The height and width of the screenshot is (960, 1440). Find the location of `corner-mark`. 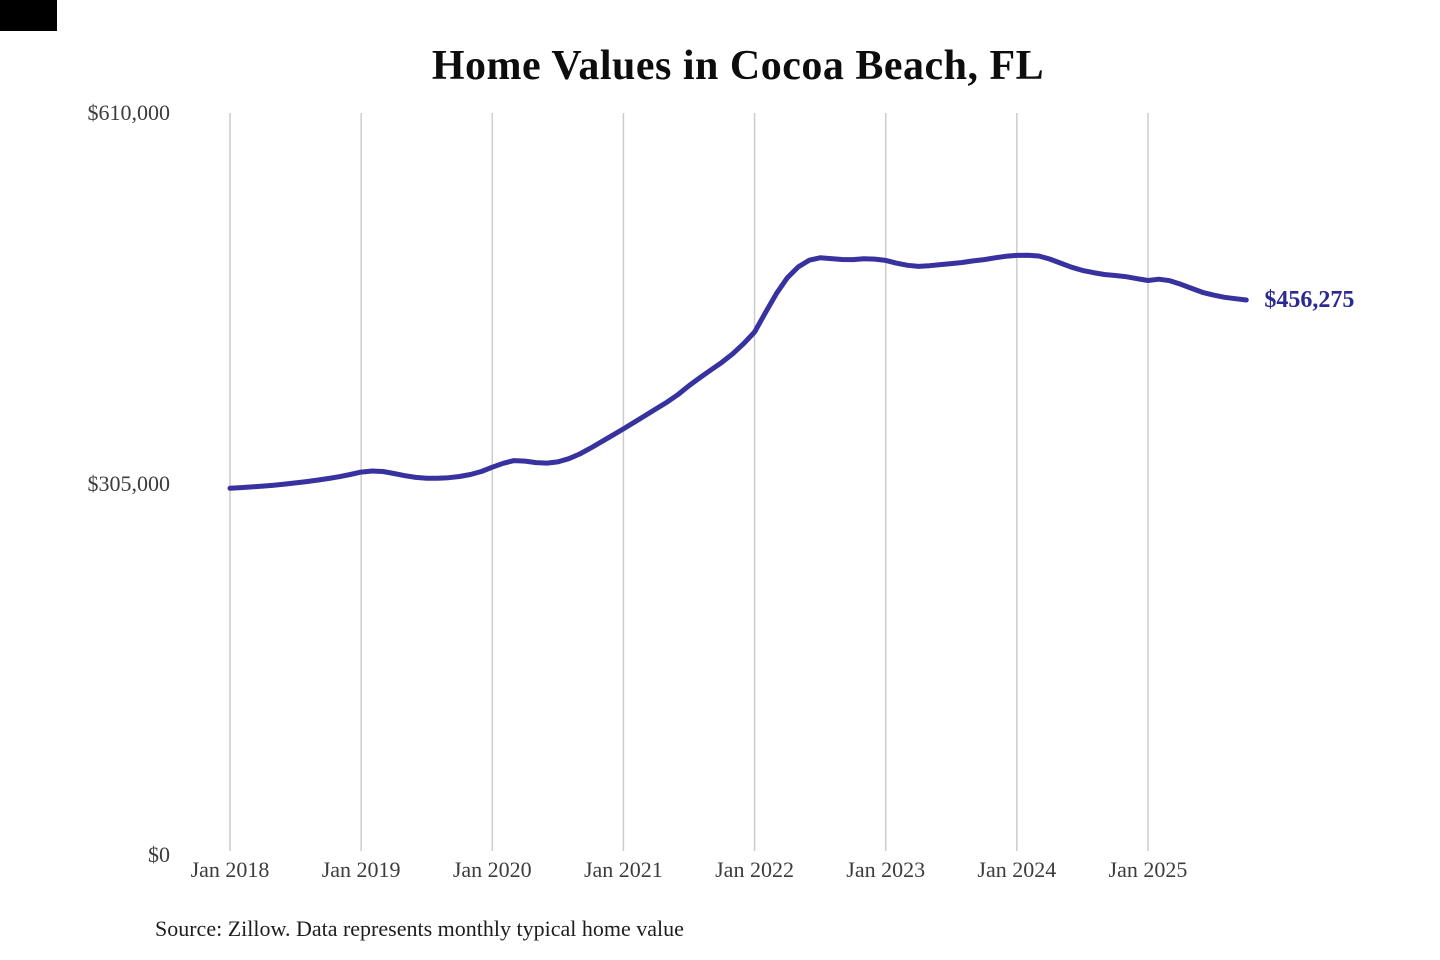

corner-mark is located at coordinates (28, 15).